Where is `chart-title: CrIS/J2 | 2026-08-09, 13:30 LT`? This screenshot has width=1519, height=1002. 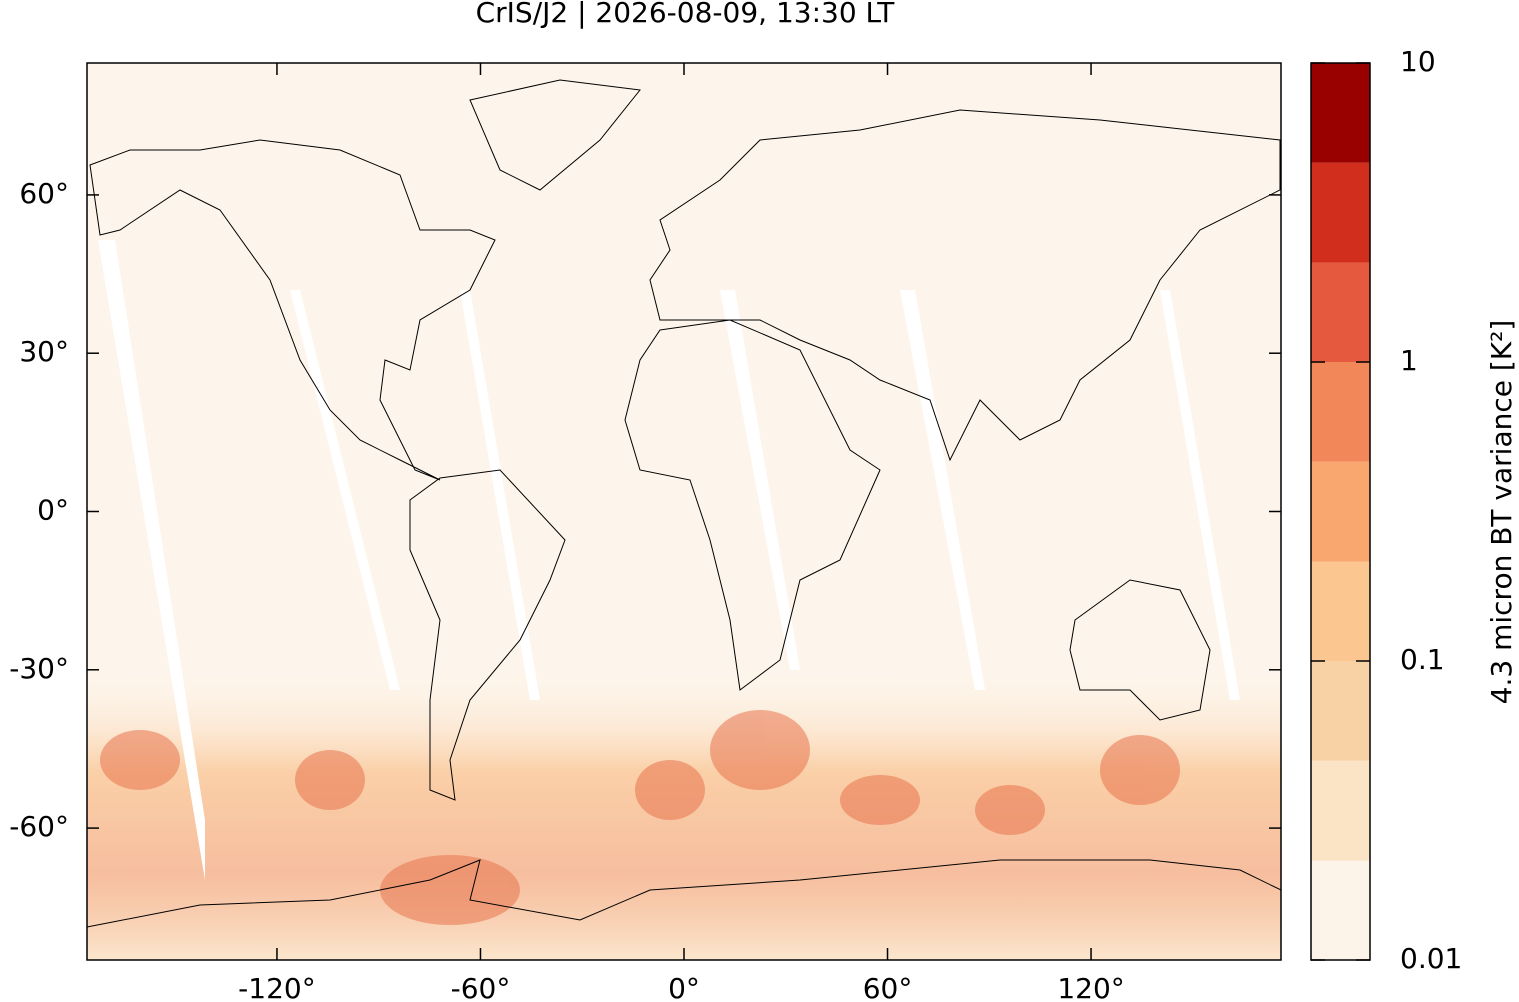
chart-title: CrIS/J2 | 2026-08-09, 13:30 LT is located at coordinates (686, 14).